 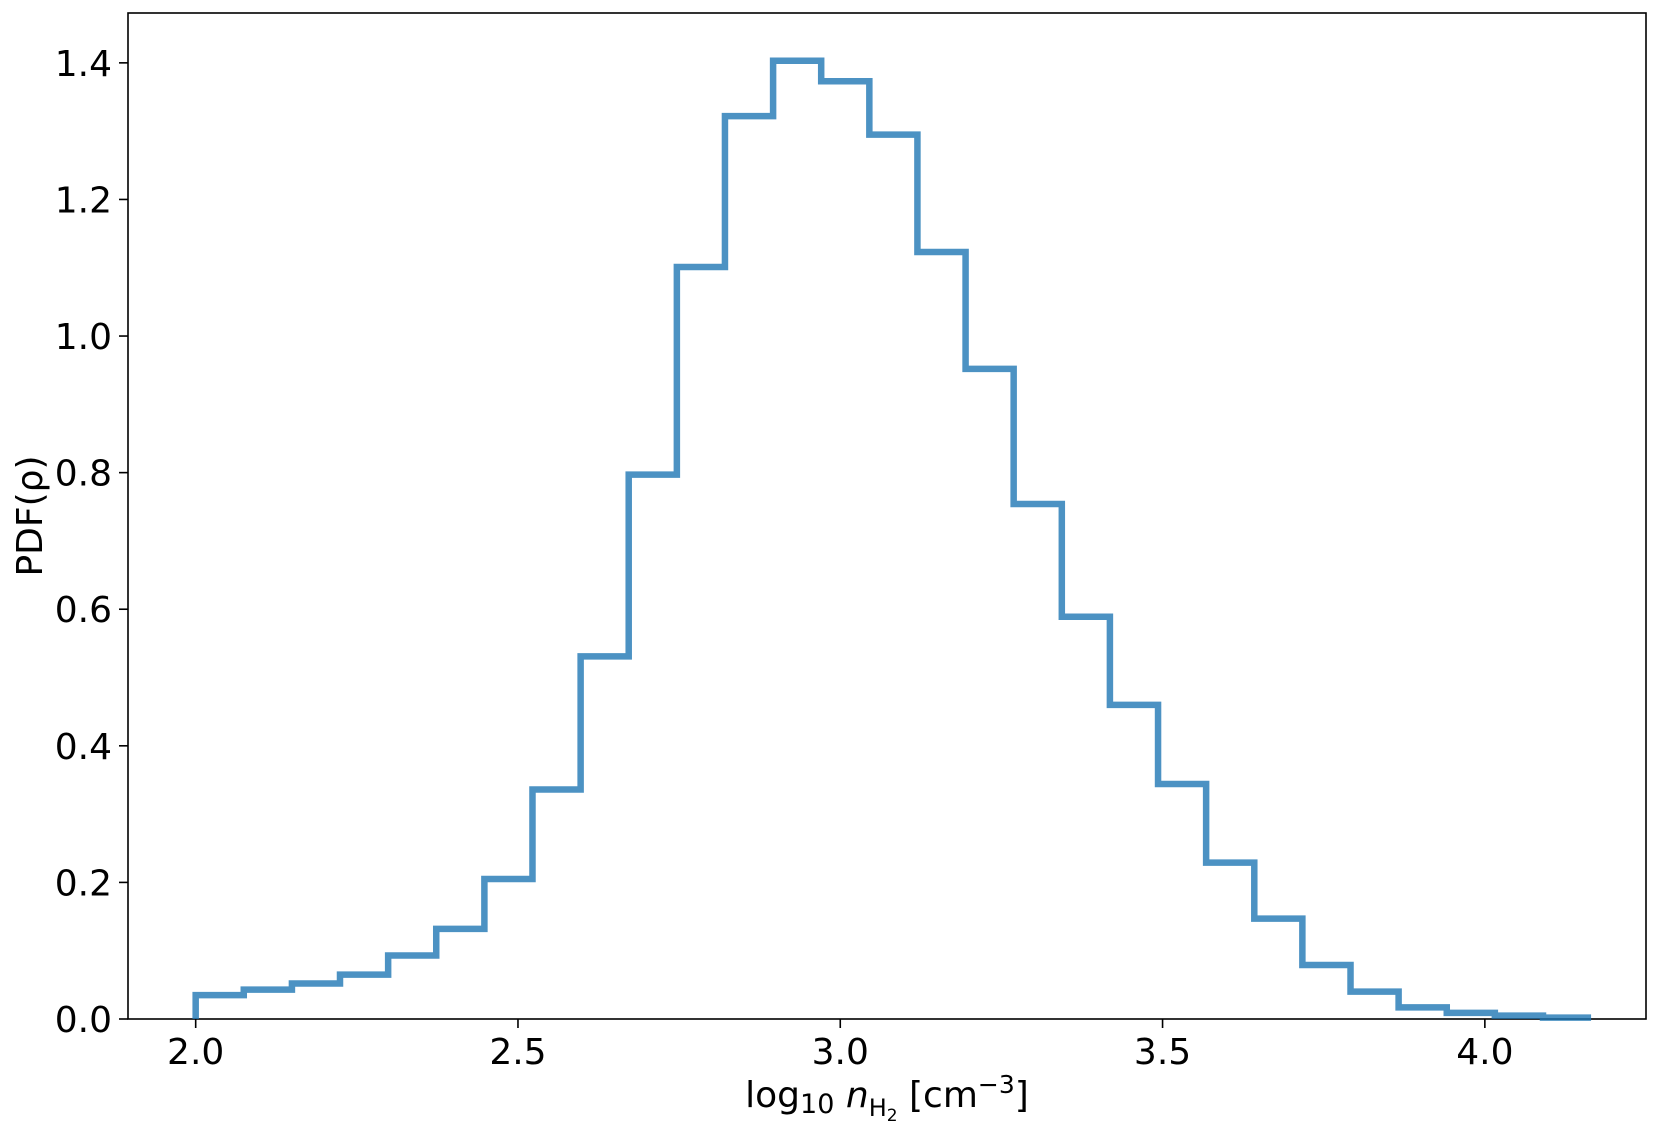 I want to click on y-tick-label: 0.4, so click(x=83, y=747).